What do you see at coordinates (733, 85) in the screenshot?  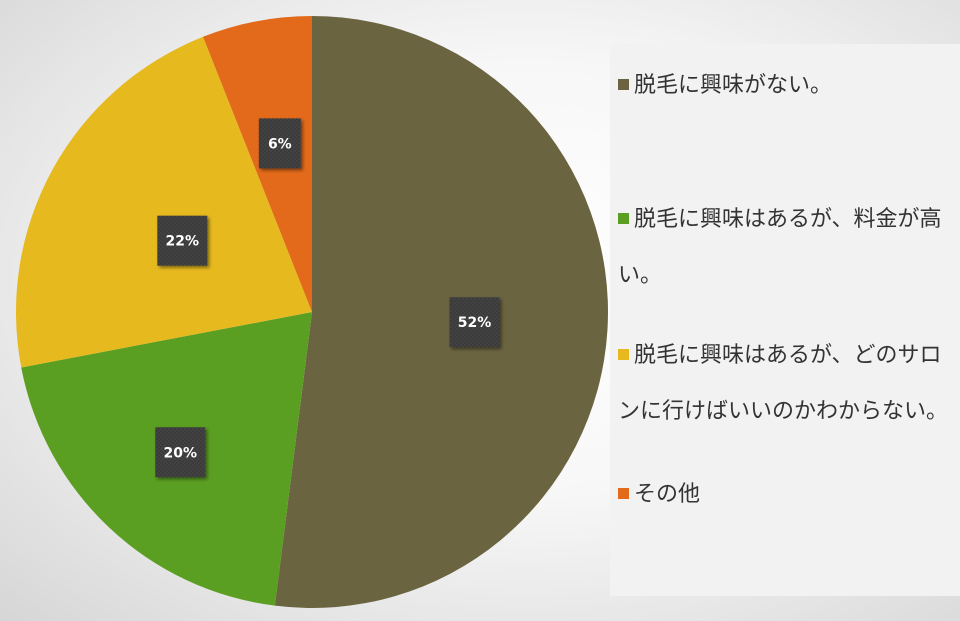 I see `legend-label: 脱毛に興味がない。` at bounding box center [733, 85].